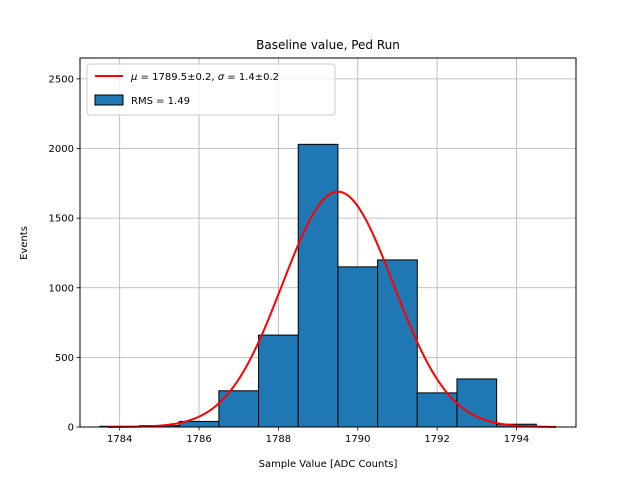  Describe the element at coordinates (221, 77) in the screenshot. I see `legend-sigma-symbol: σ` at that location.